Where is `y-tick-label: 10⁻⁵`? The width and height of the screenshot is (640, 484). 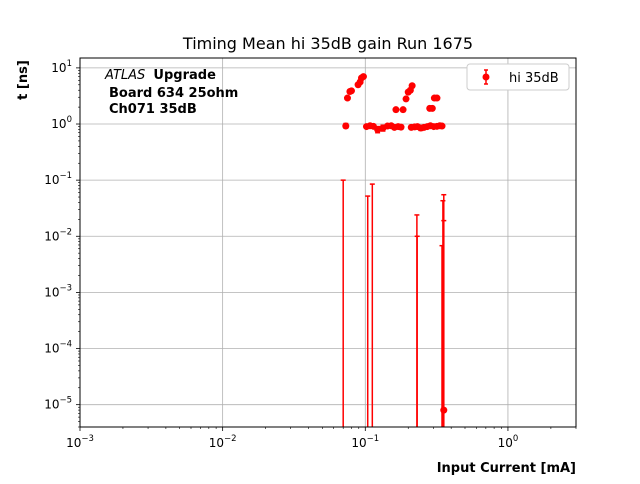 y-tick-label: 10⁻⁵ is located at coordinates (58, 404).